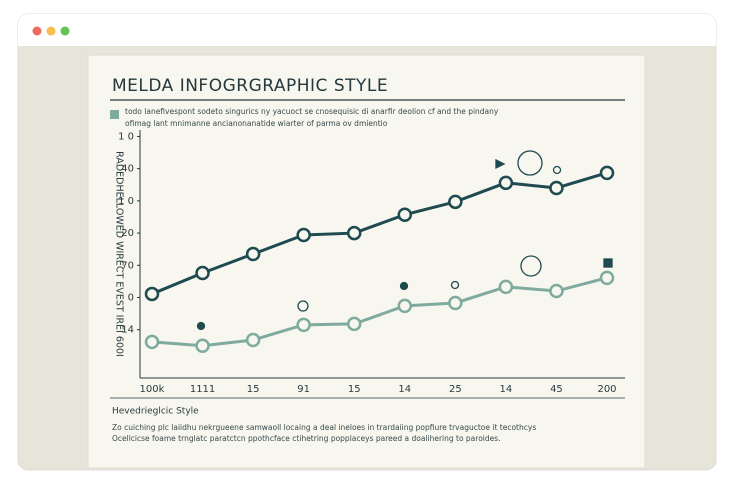 Image resolution: width=734 pixels, height=496 pixels. What do you see at coordinates (37, 31) in the screenshot?
I see `close-dot` at bounding box center [37, 31].